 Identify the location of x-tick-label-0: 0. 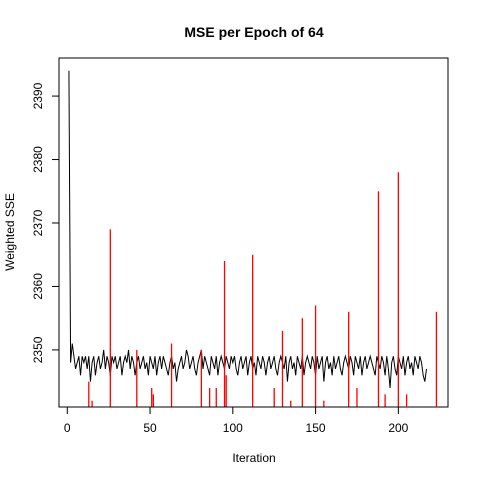
(67, 428).